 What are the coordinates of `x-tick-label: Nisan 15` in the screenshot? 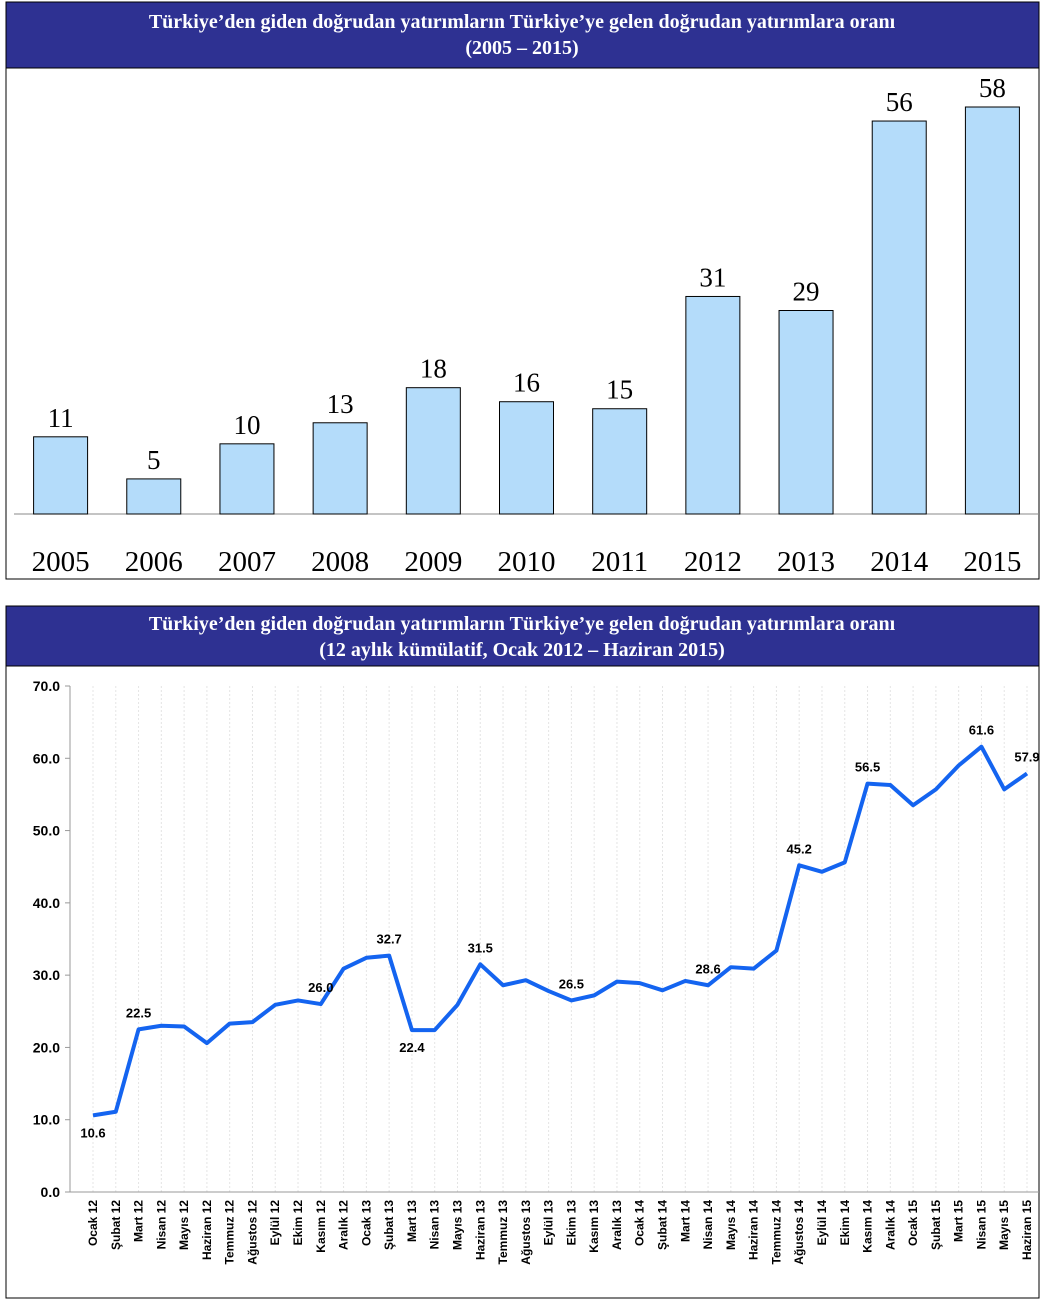 It's located at (981, 1225).